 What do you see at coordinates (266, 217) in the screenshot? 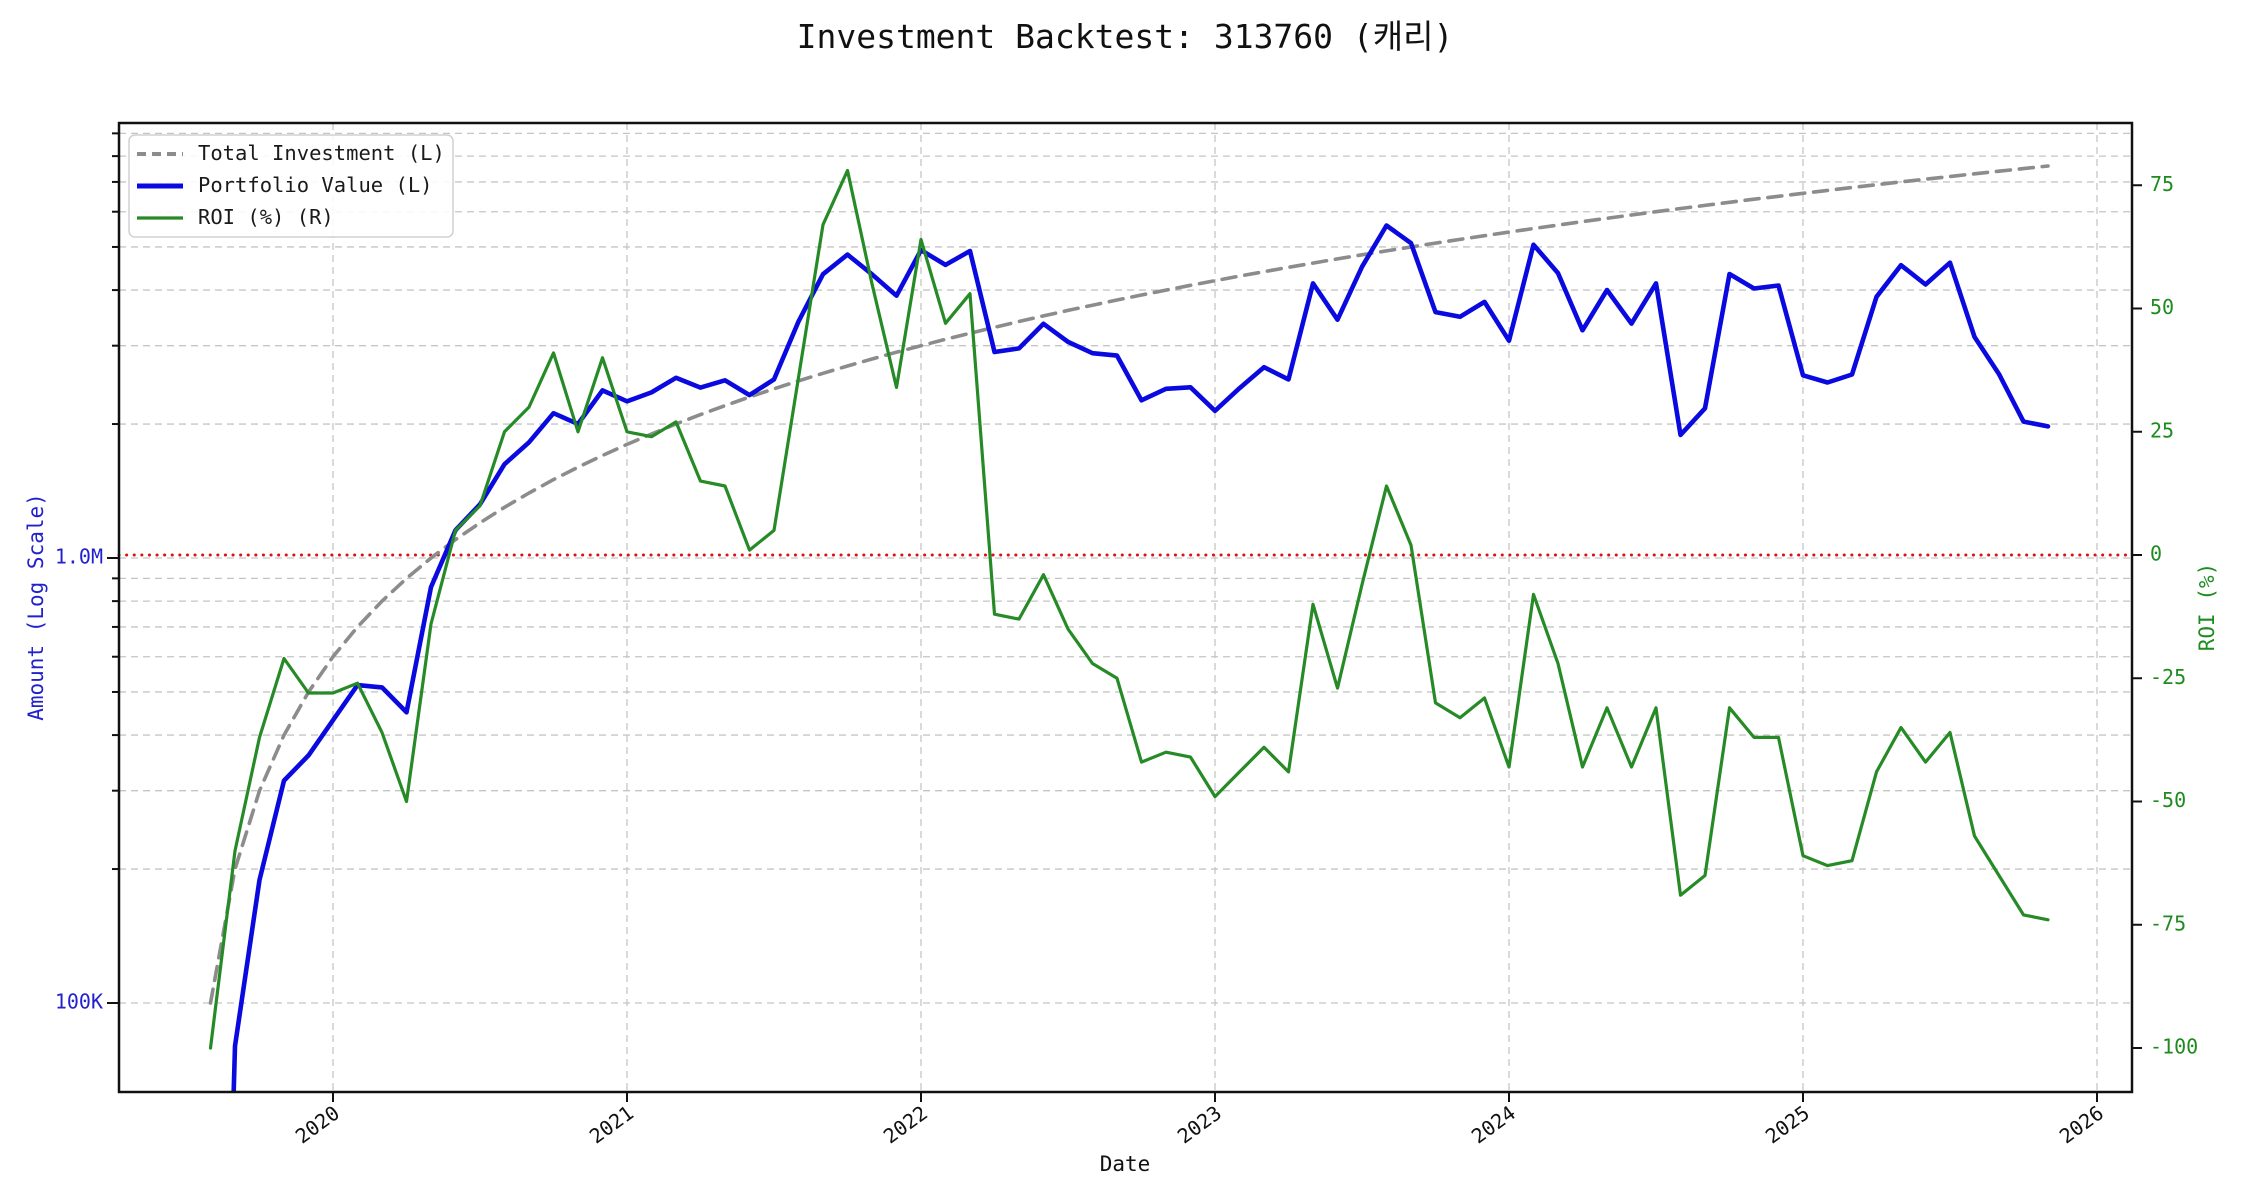
I see `legend-label: ROI (%) (R)` at bounding box center [266, 217].